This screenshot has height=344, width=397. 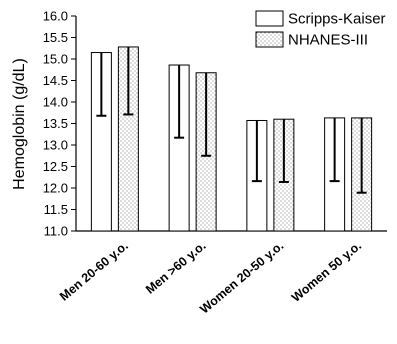 What do you see at coordinates (55, 16) in the screenshot?
I see `y-tick-label: 16.0` at bounding box center [55, 16].